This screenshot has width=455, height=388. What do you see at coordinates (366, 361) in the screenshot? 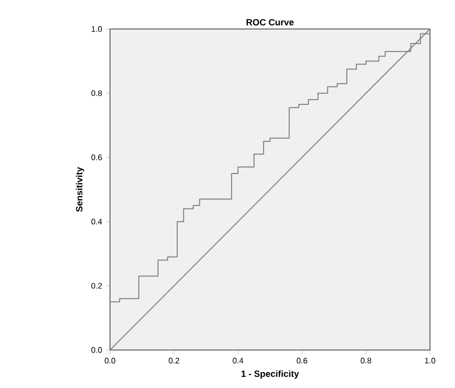
I see `x-tick-label: 0.8` at bounding box center [366, 361].